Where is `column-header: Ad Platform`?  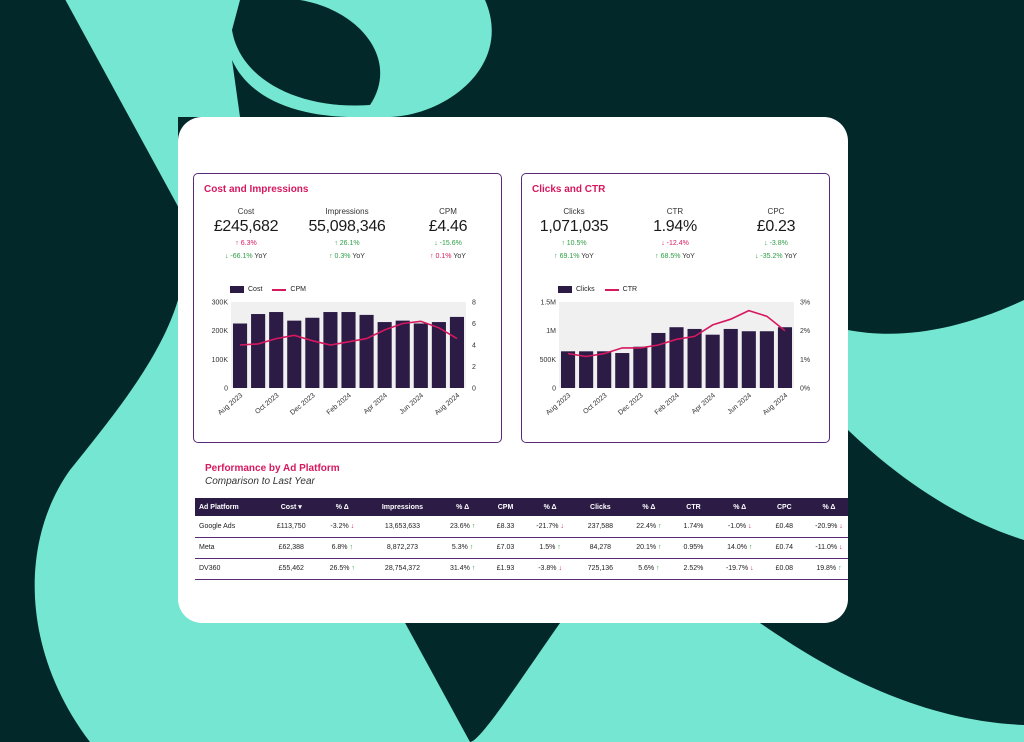 column-header: Ad Platform is located at coordinates (230, 507).